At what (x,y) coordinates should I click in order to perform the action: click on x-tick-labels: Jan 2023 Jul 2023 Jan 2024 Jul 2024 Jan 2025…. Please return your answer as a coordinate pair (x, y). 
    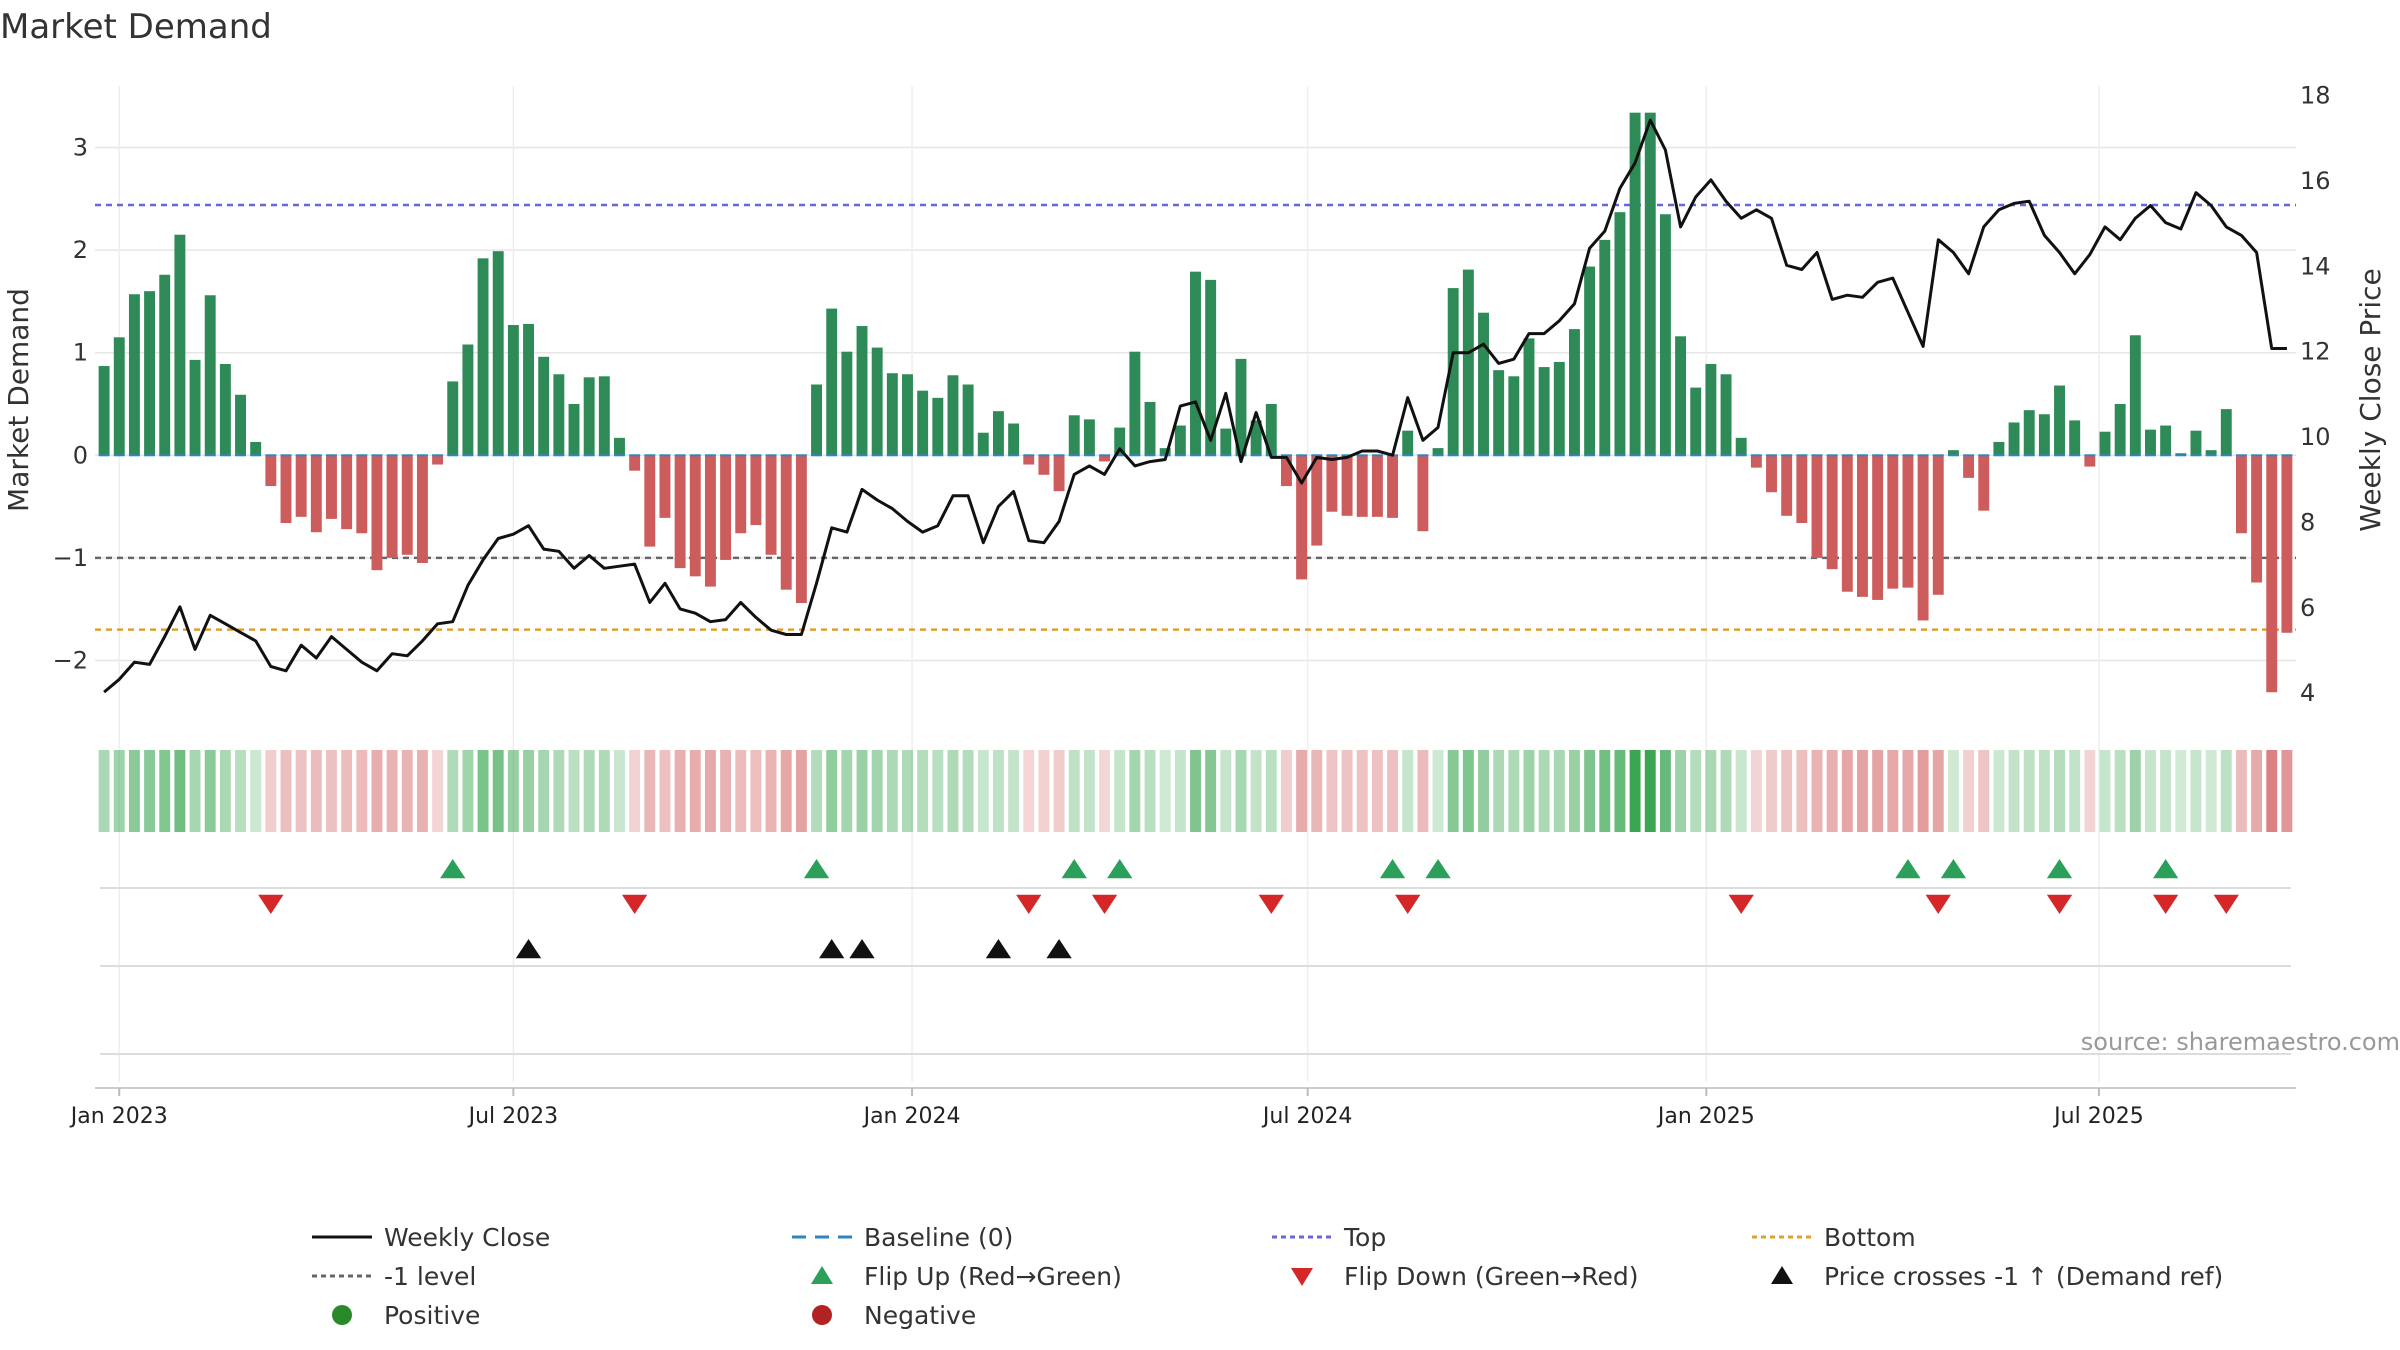
    Looking at the image, I should click on (1106, 1108).